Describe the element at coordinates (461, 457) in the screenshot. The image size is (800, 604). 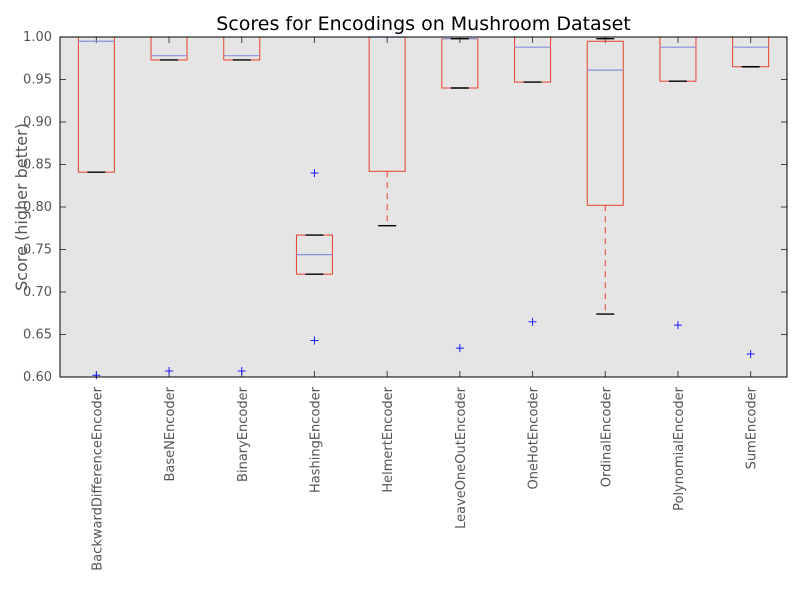
I see `x-tick-label: LeaveOneOutEncoder` at that location.